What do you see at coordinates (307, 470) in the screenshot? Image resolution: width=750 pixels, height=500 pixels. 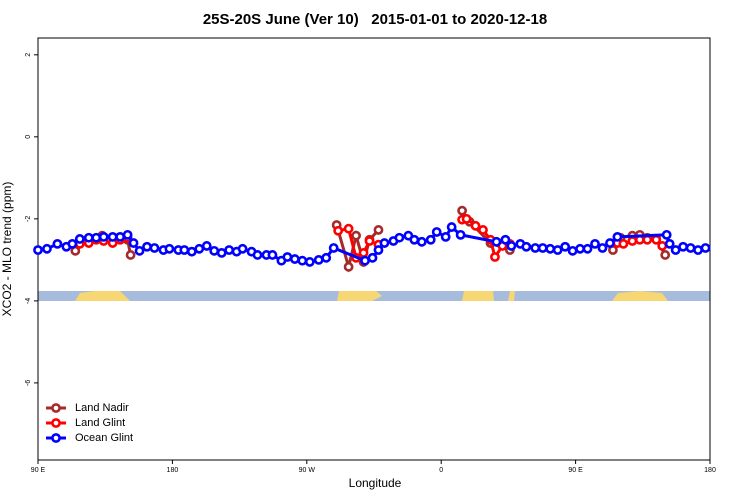 I see `x-tick-label: 90 W` at bounding box center [307, 470].